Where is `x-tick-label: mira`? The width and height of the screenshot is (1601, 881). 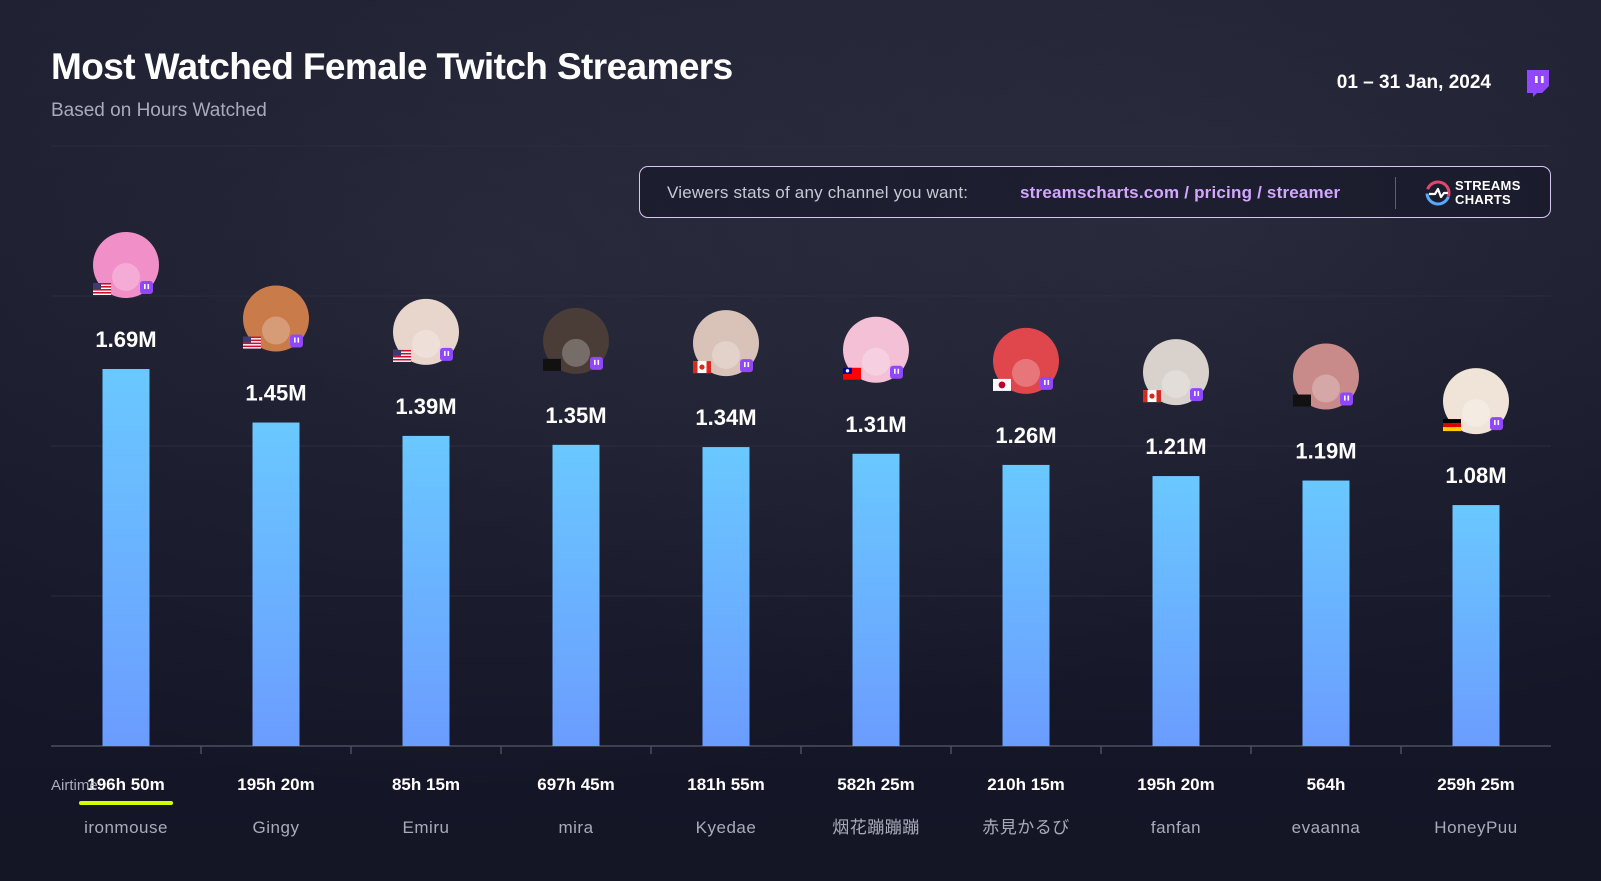
x-tick-label: mira is located at coordinates (575, 827).